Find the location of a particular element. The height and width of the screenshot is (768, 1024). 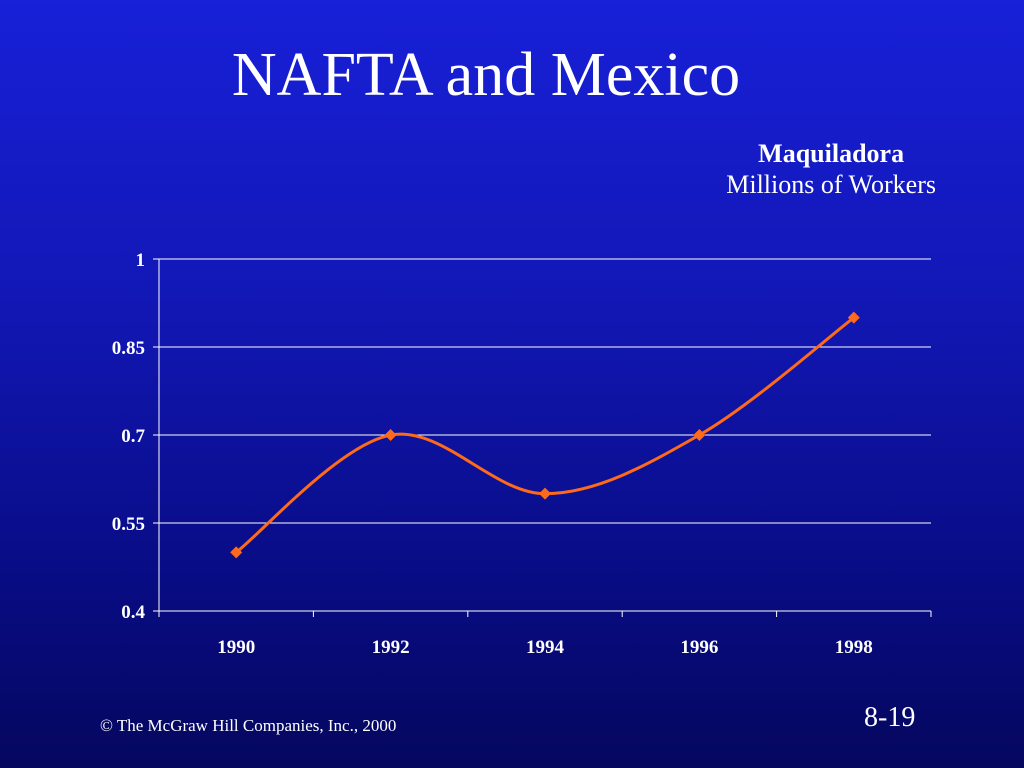

y-tick-label: 0.7 is located at coordinates (133, 436).